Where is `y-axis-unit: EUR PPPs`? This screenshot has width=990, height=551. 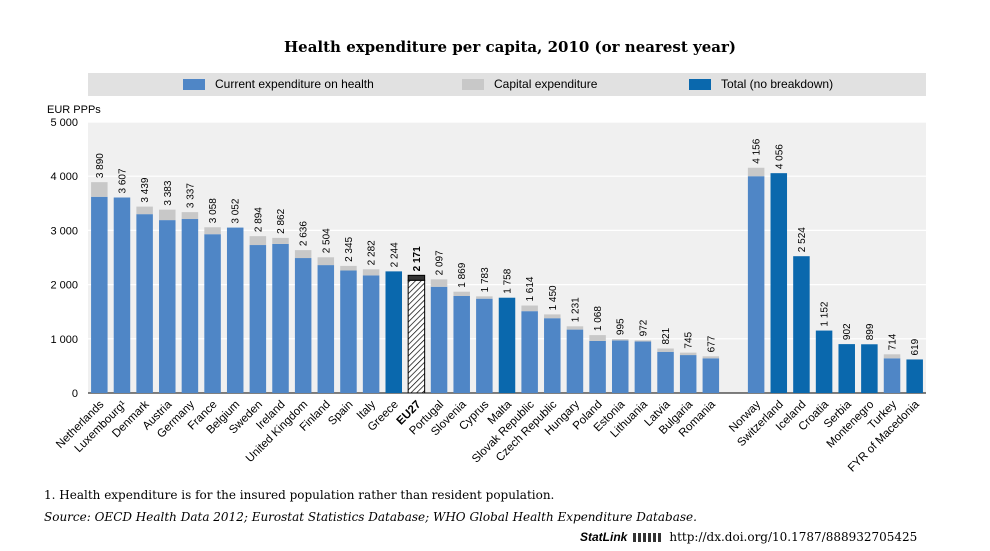
y-axis-unit: EUR PPPs is located at coordinates (74, 110).